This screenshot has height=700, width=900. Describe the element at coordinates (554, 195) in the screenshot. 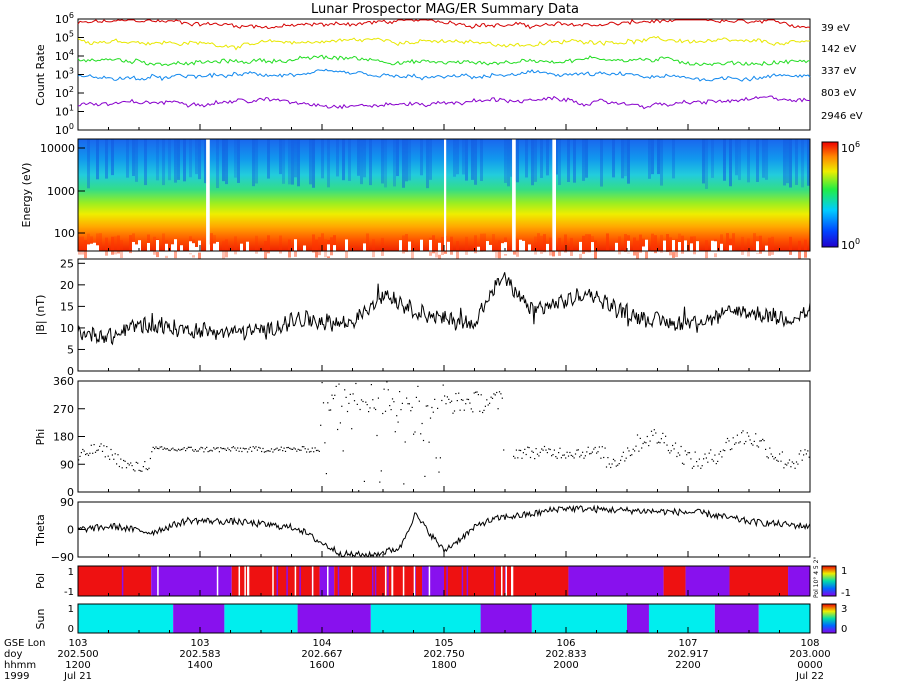

I see `spec-data-gap` at that location.